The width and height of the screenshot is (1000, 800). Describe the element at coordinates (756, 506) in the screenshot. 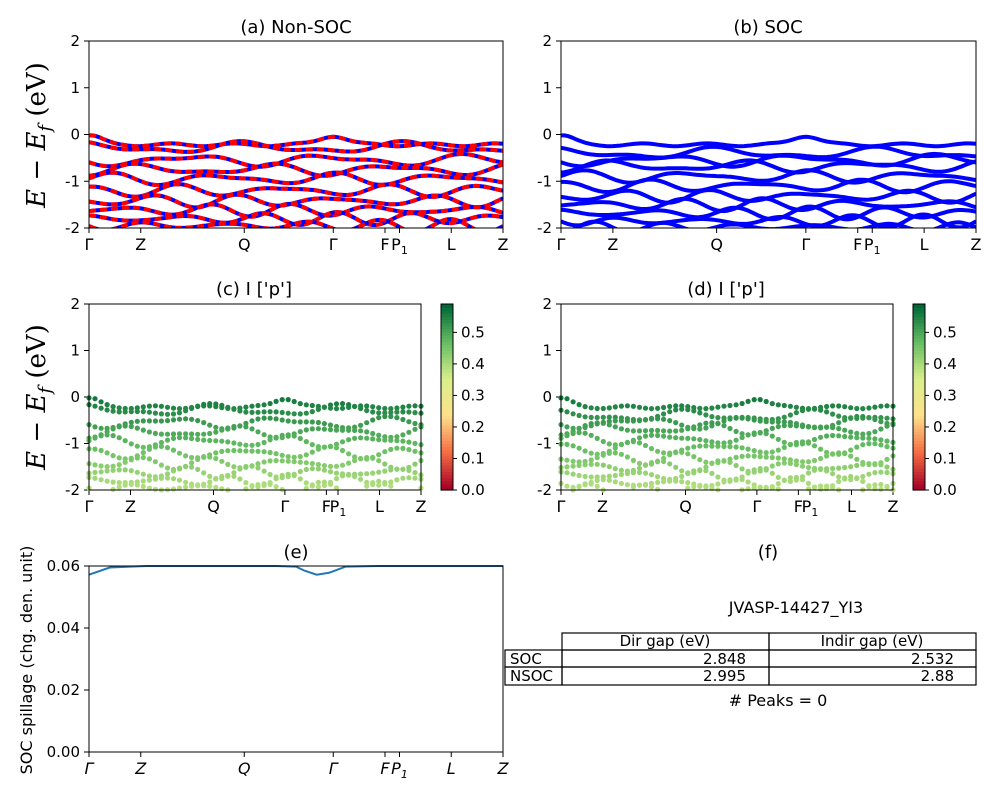

I see `xtick-label-d-3: Γ` at that location.